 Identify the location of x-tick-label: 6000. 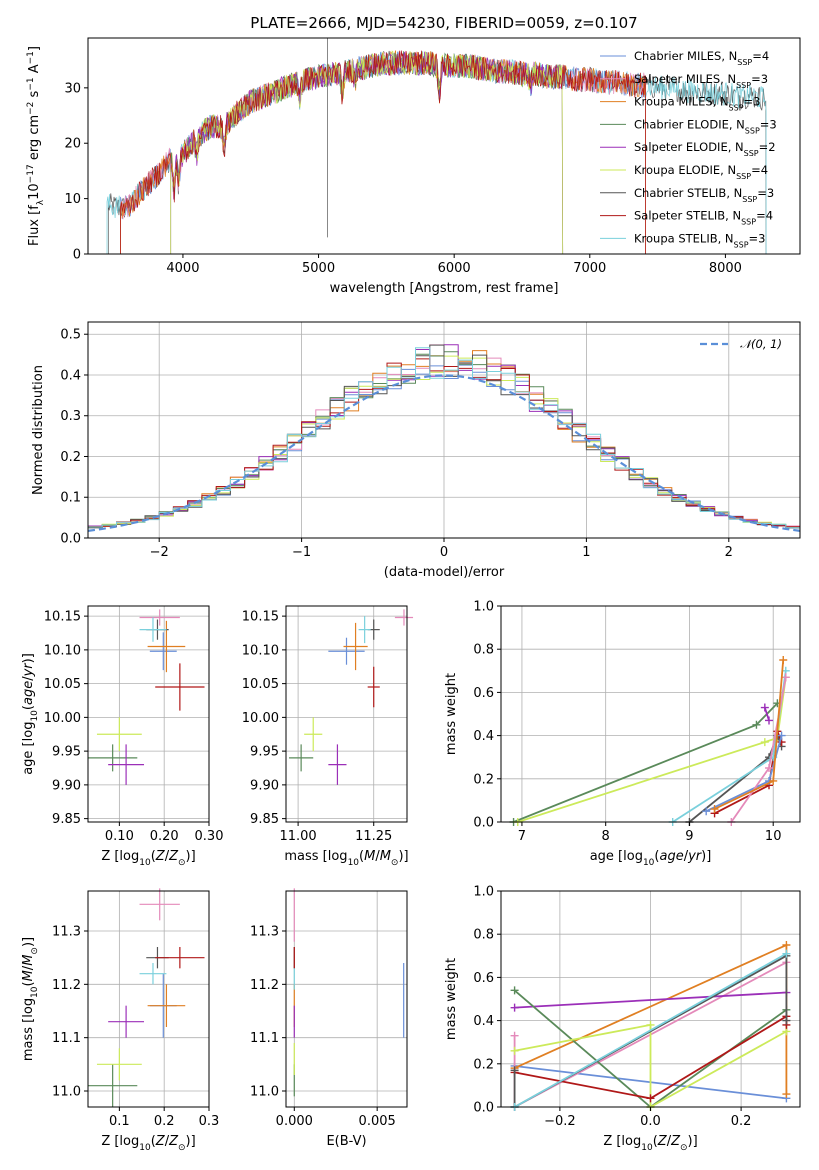
(454, 268).